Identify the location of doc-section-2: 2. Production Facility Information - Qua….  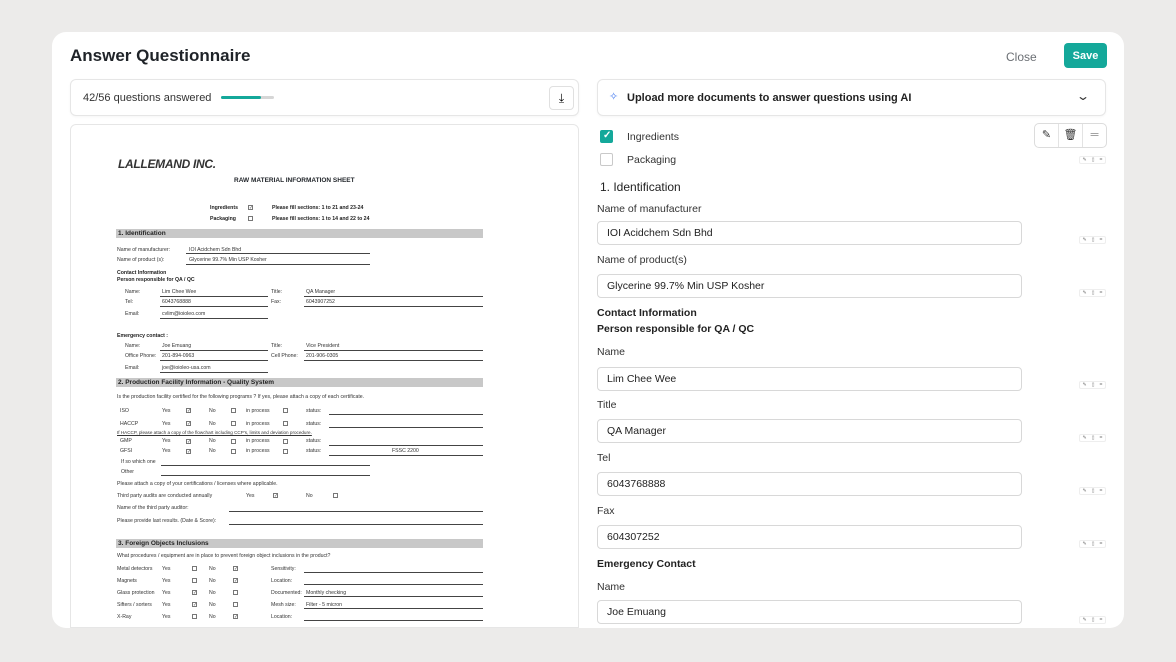
(299, 382).